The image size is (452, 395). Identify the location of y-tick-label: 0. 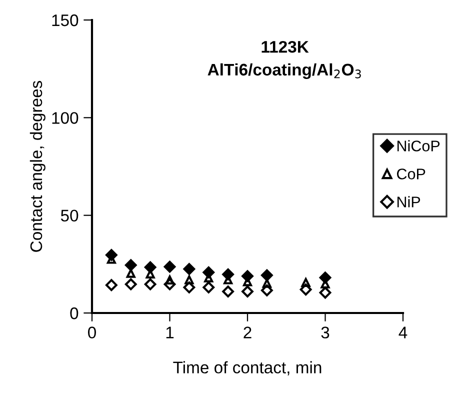
(74, 313).